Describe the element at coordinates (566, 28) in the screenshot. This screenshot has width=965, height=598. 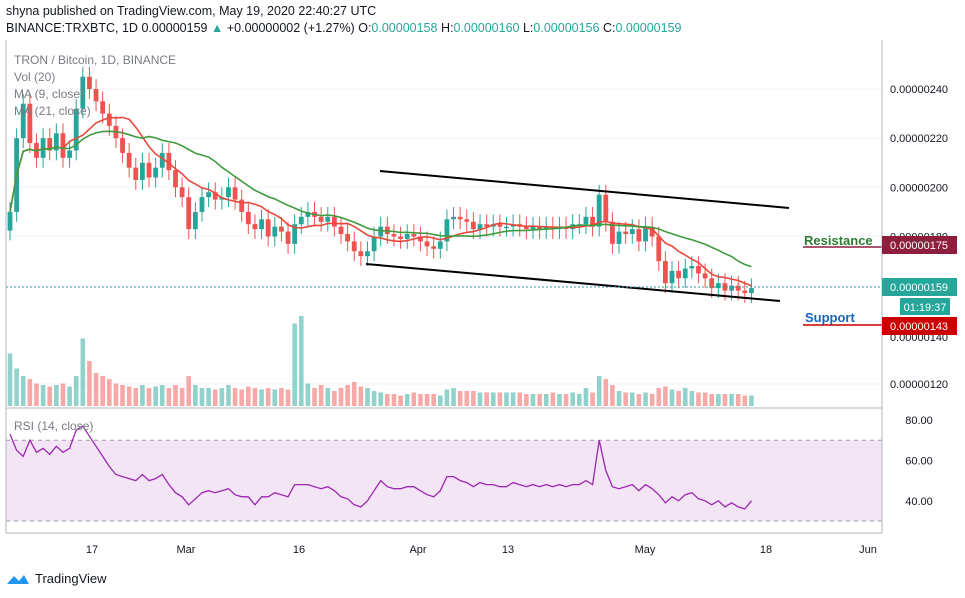
I see `low-value: 0.00000156` at that location.